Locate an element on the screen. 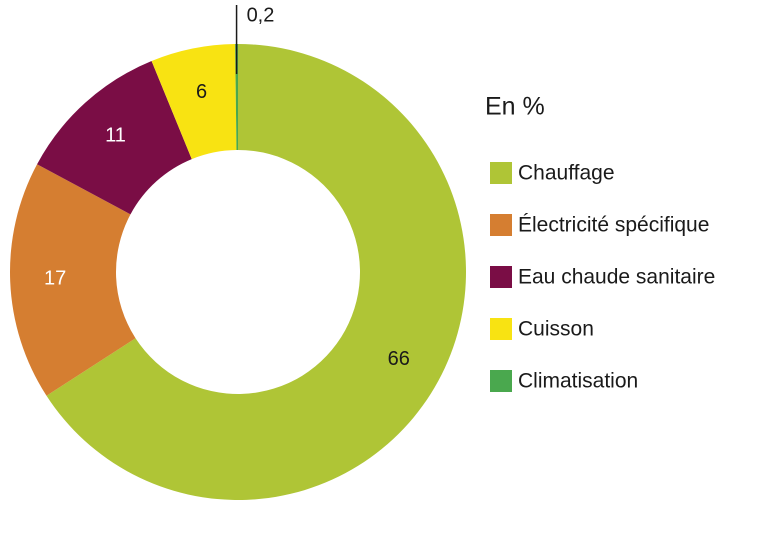 The image size is (768, 548). legend-label: Électricité spécifique is located at coordinates (613, 225).